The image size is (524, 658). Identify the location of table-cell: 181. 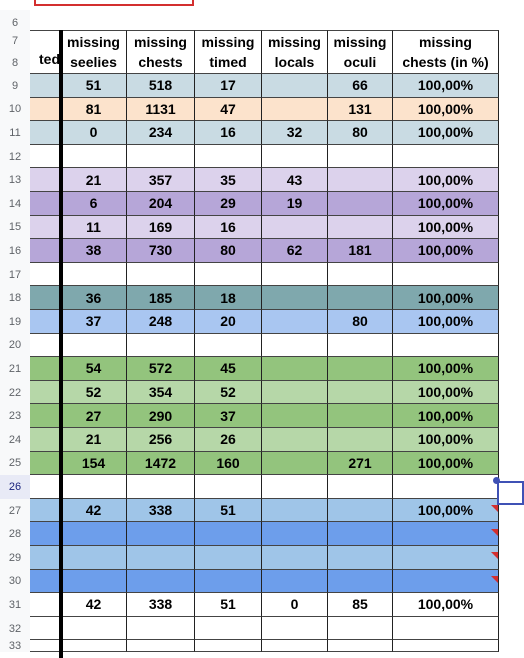
(360, 251).